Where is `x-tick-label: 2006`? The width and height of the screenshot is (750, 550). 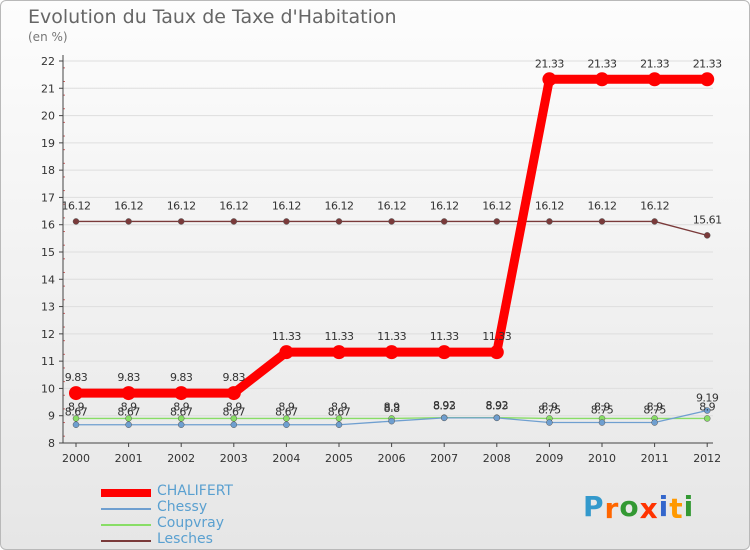 x-tick-label: 2006 is located at coordinates (392, 458).